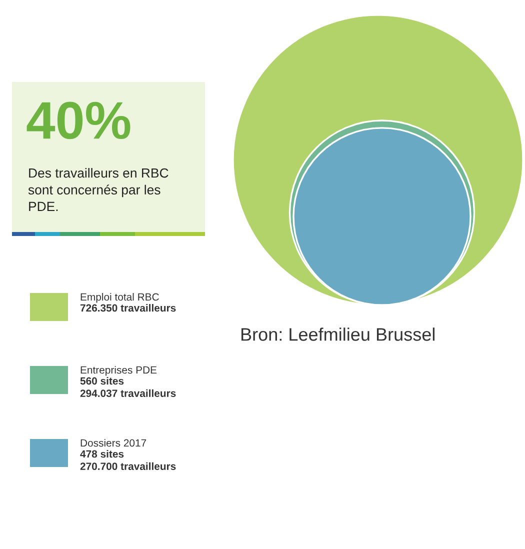 This screenshot has width=525, height=549. Describe the element at coordinates (128, 460) in the screenshot. I see `data-label: 478 sites 270.700 travailleurs` at that location.